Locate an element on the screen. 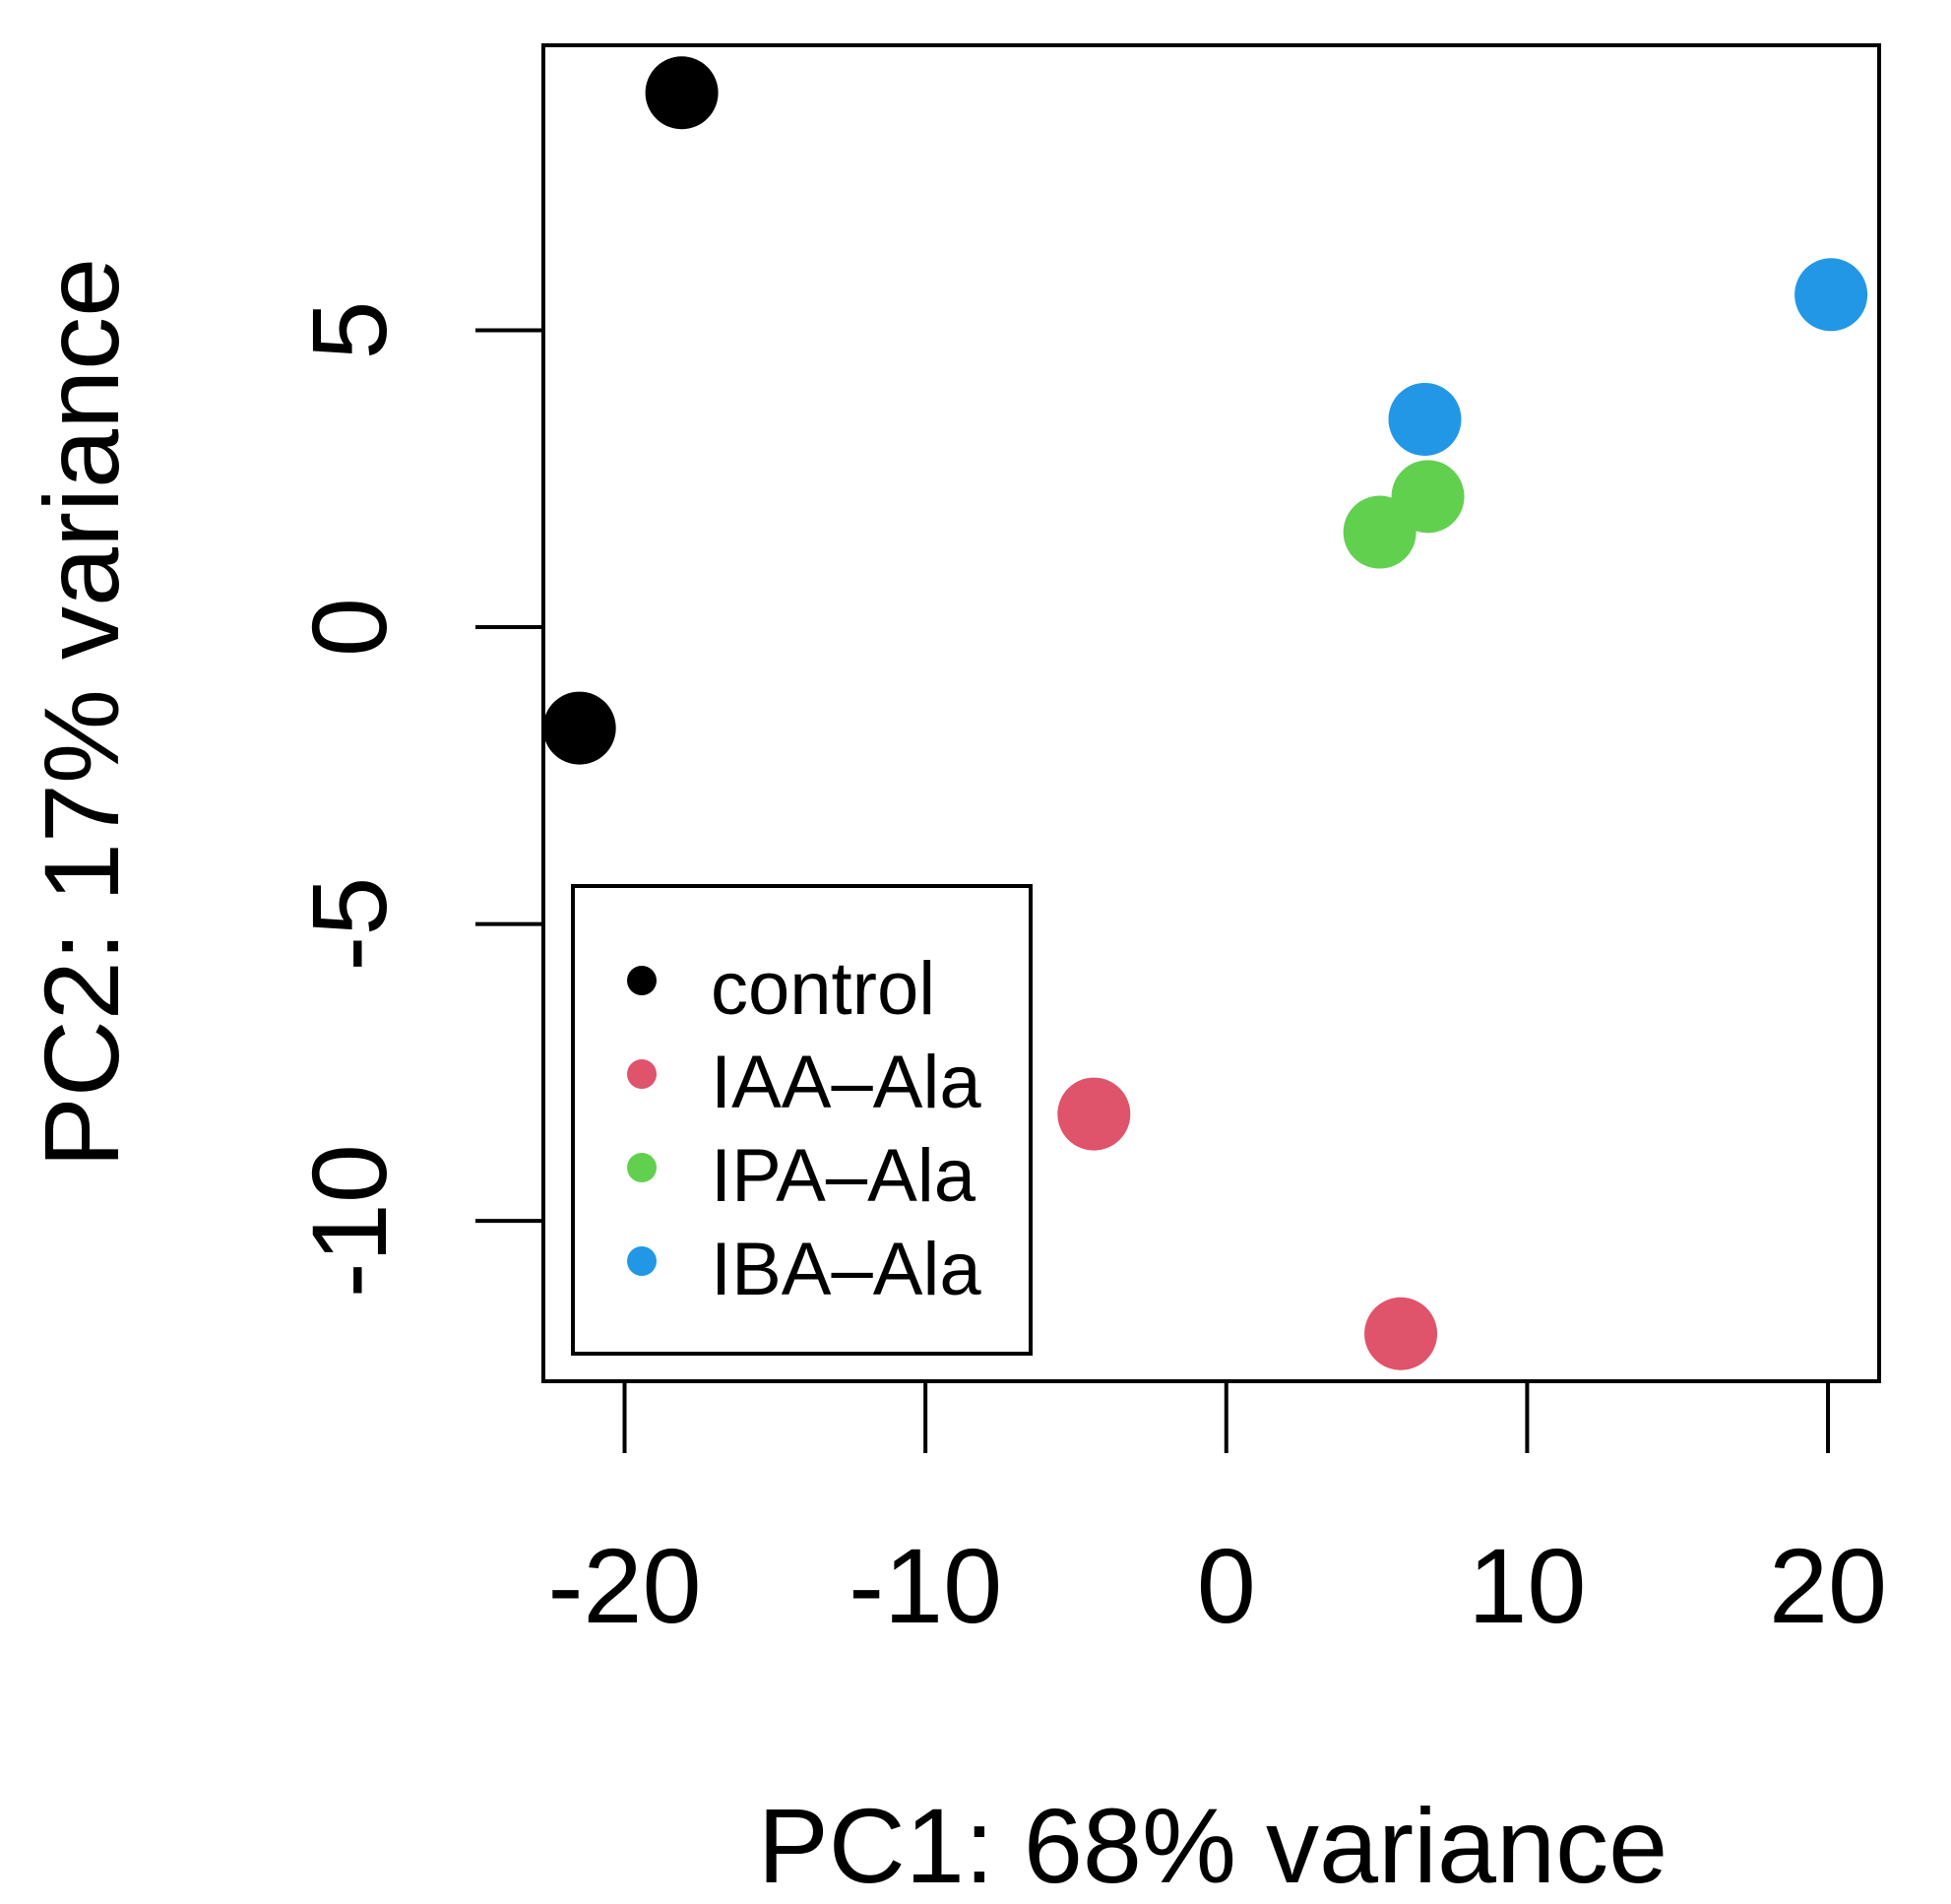 The width and height of the screenshot is (1951, 1904). legend-label: IPA–Ala is located at coordinates (844, 1176).